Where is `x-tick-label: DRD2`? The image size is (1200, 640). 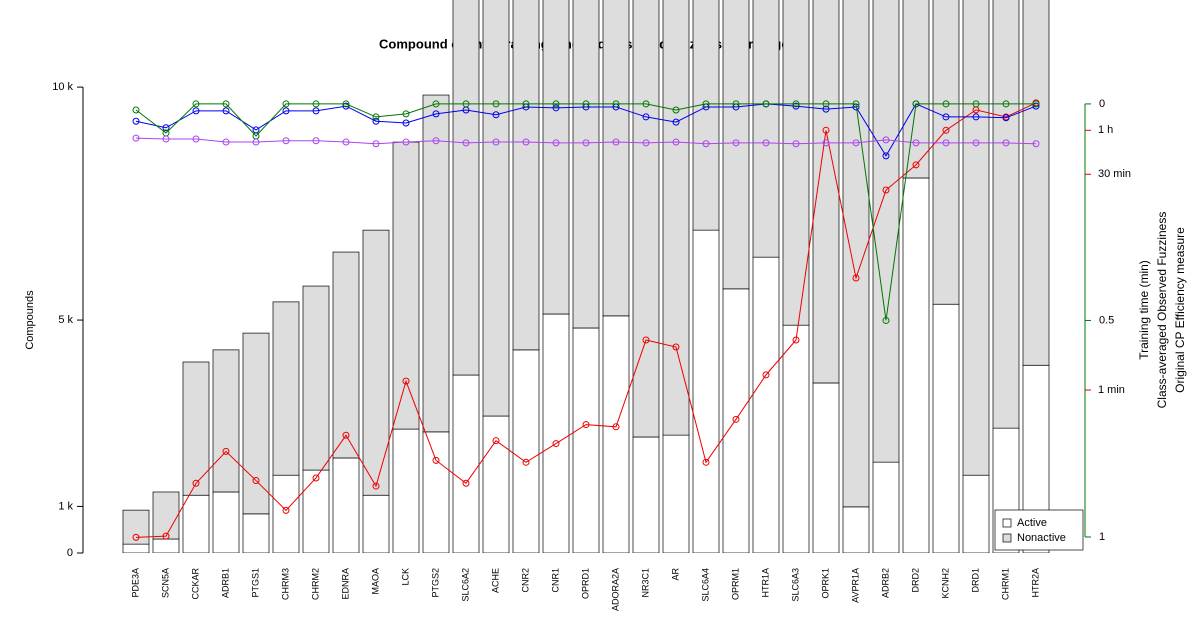 x-tick-label: DRD2 is located at coordinates (915, 580).